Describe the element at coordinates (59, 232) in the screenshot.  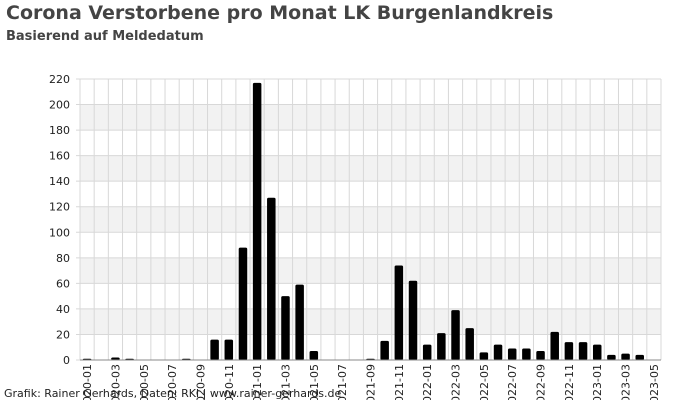
I see `y-tick-label: 100` at that location.